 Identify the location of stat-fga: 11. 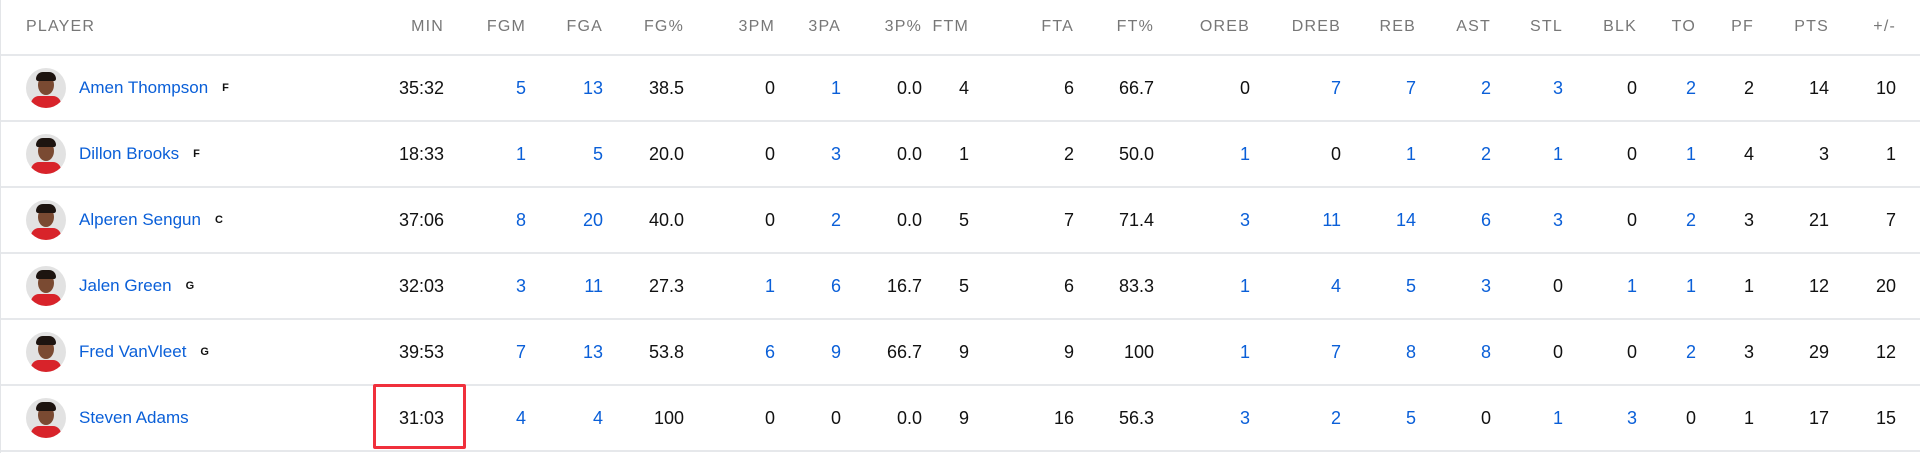
(593, 285).